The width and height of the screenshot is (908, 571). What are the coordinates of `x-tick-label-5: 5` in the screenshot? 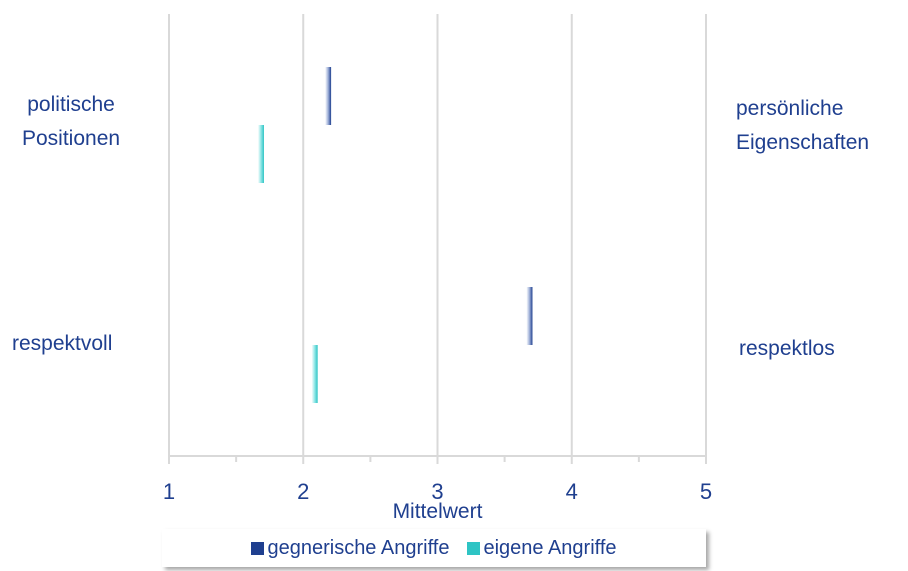 It's located at (706, 491).